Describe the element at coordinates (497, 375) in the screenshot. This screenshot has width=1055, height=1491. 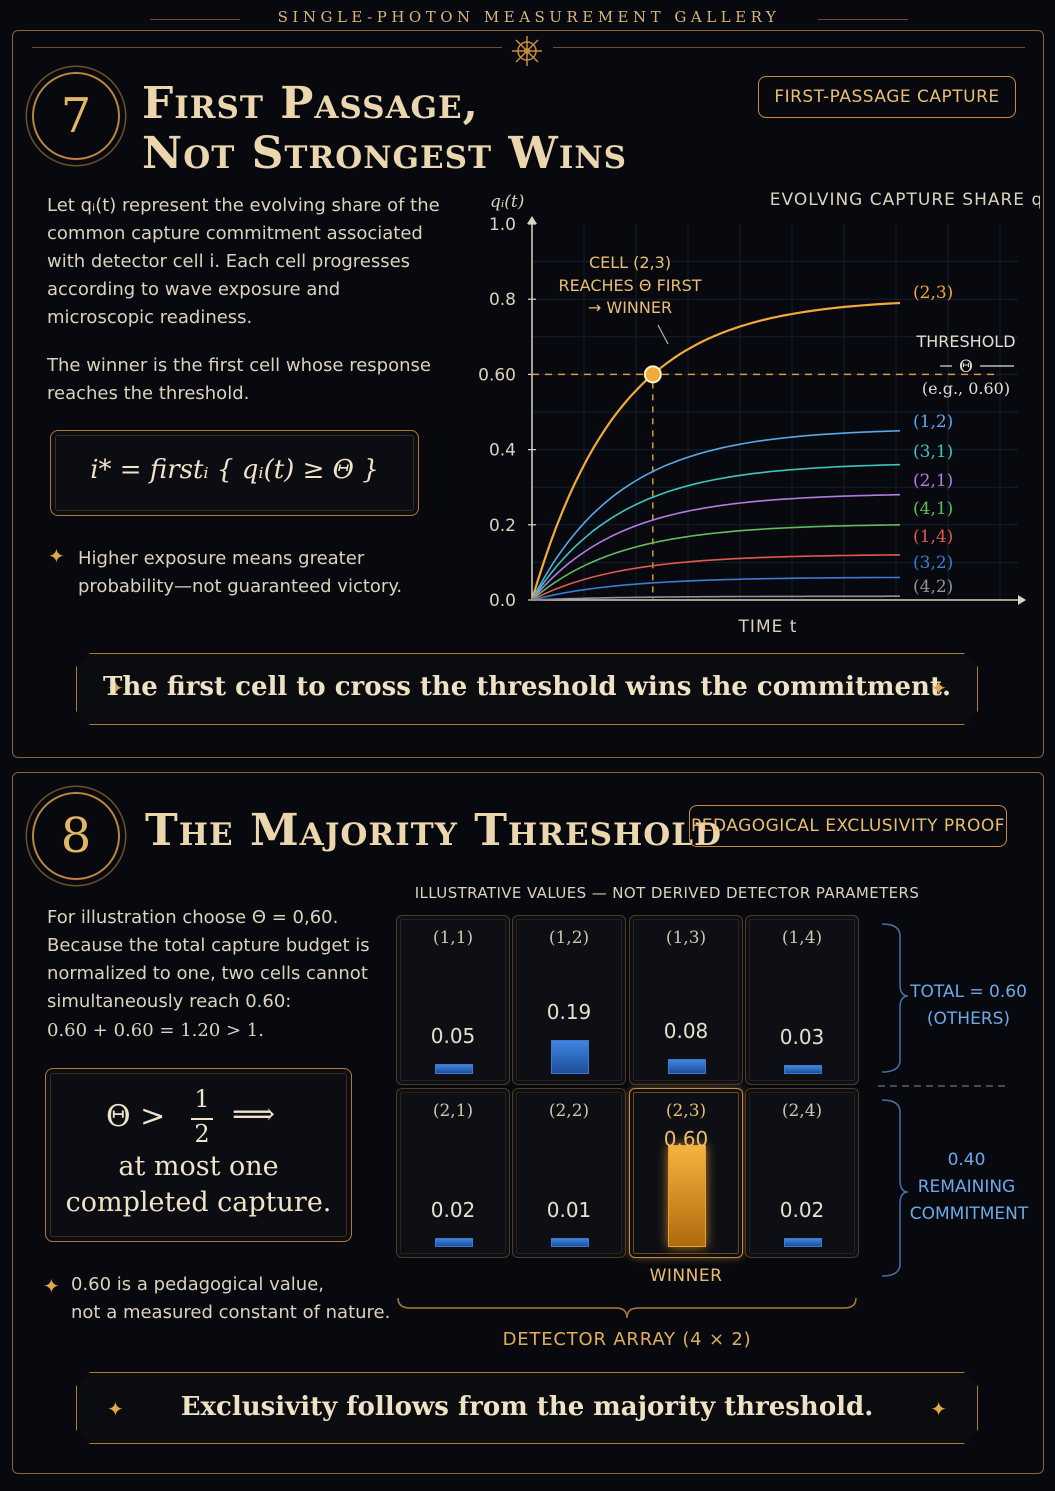
I see `y-tick-label: 0.60` at that location.